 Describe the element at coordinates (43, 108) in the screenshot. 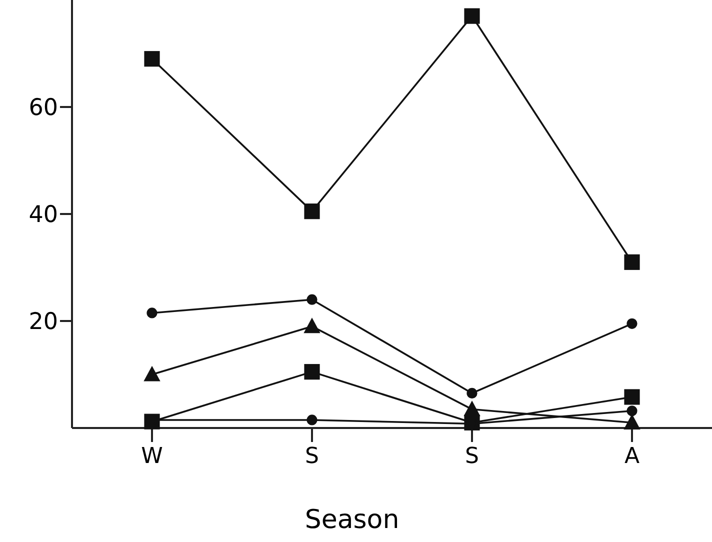

I see `y-tick-label: 60` at that location.